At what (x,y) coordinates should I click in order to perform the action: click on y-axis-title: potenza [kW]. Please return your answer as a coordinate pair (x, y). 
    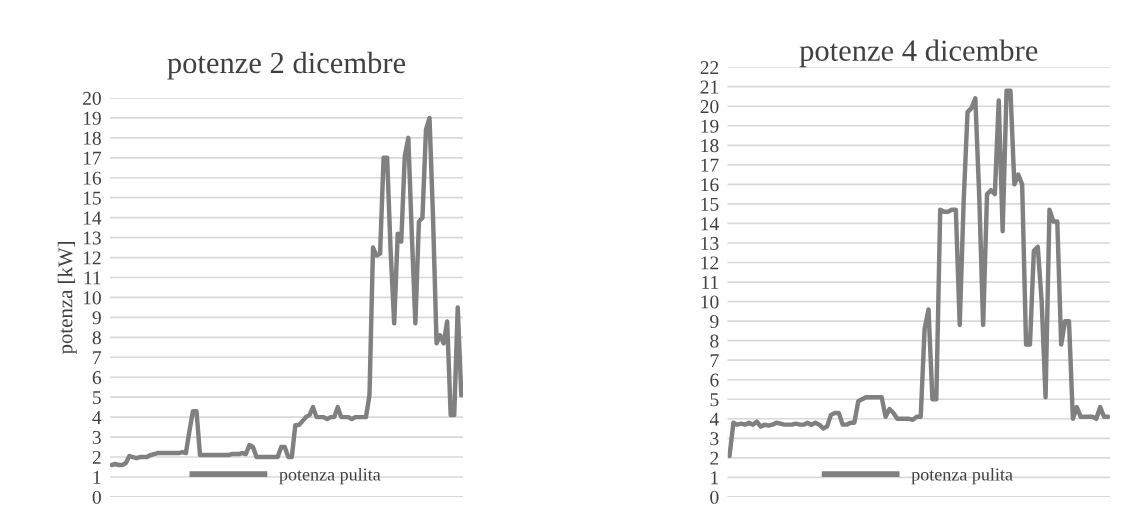
    Looking at the image, I should click on (67, 298).